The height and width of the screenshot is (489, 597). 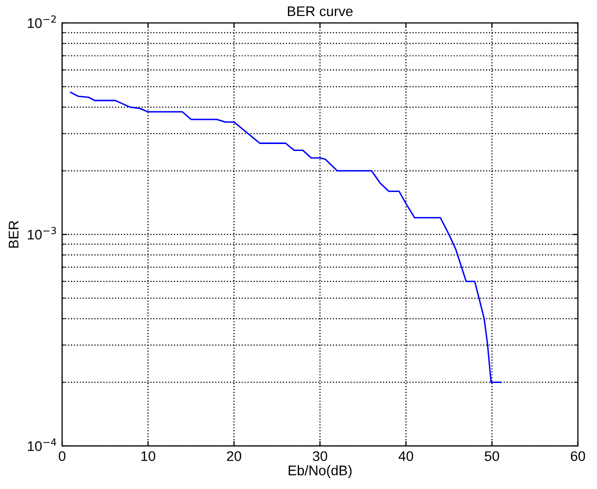 I want to click on x-tick-label: 0, so click(x=62, y=456).